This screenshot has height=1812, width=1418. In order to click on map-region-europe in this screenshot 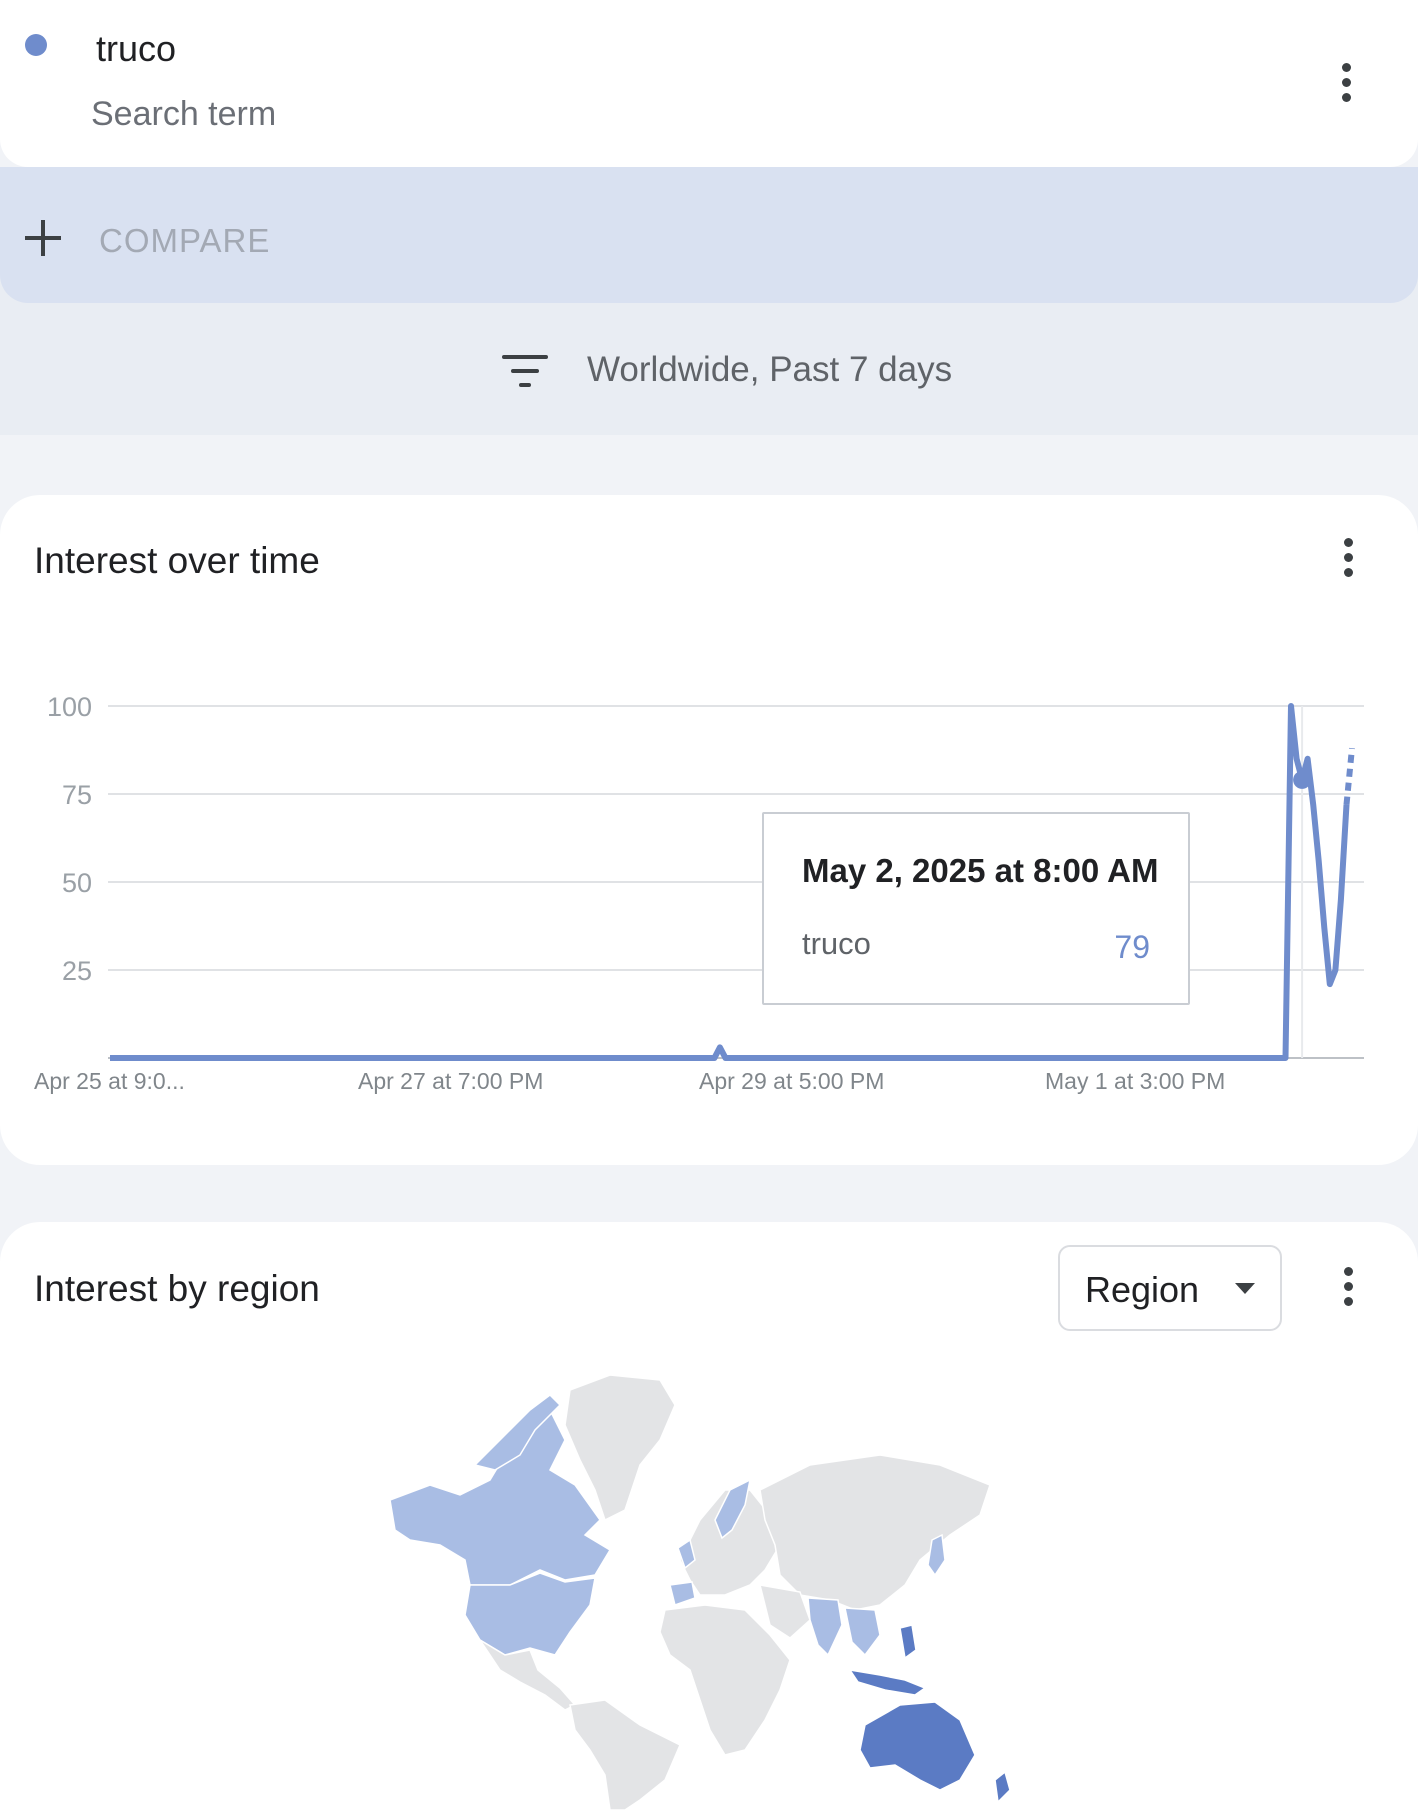, I will do `click(730, 1542)`.